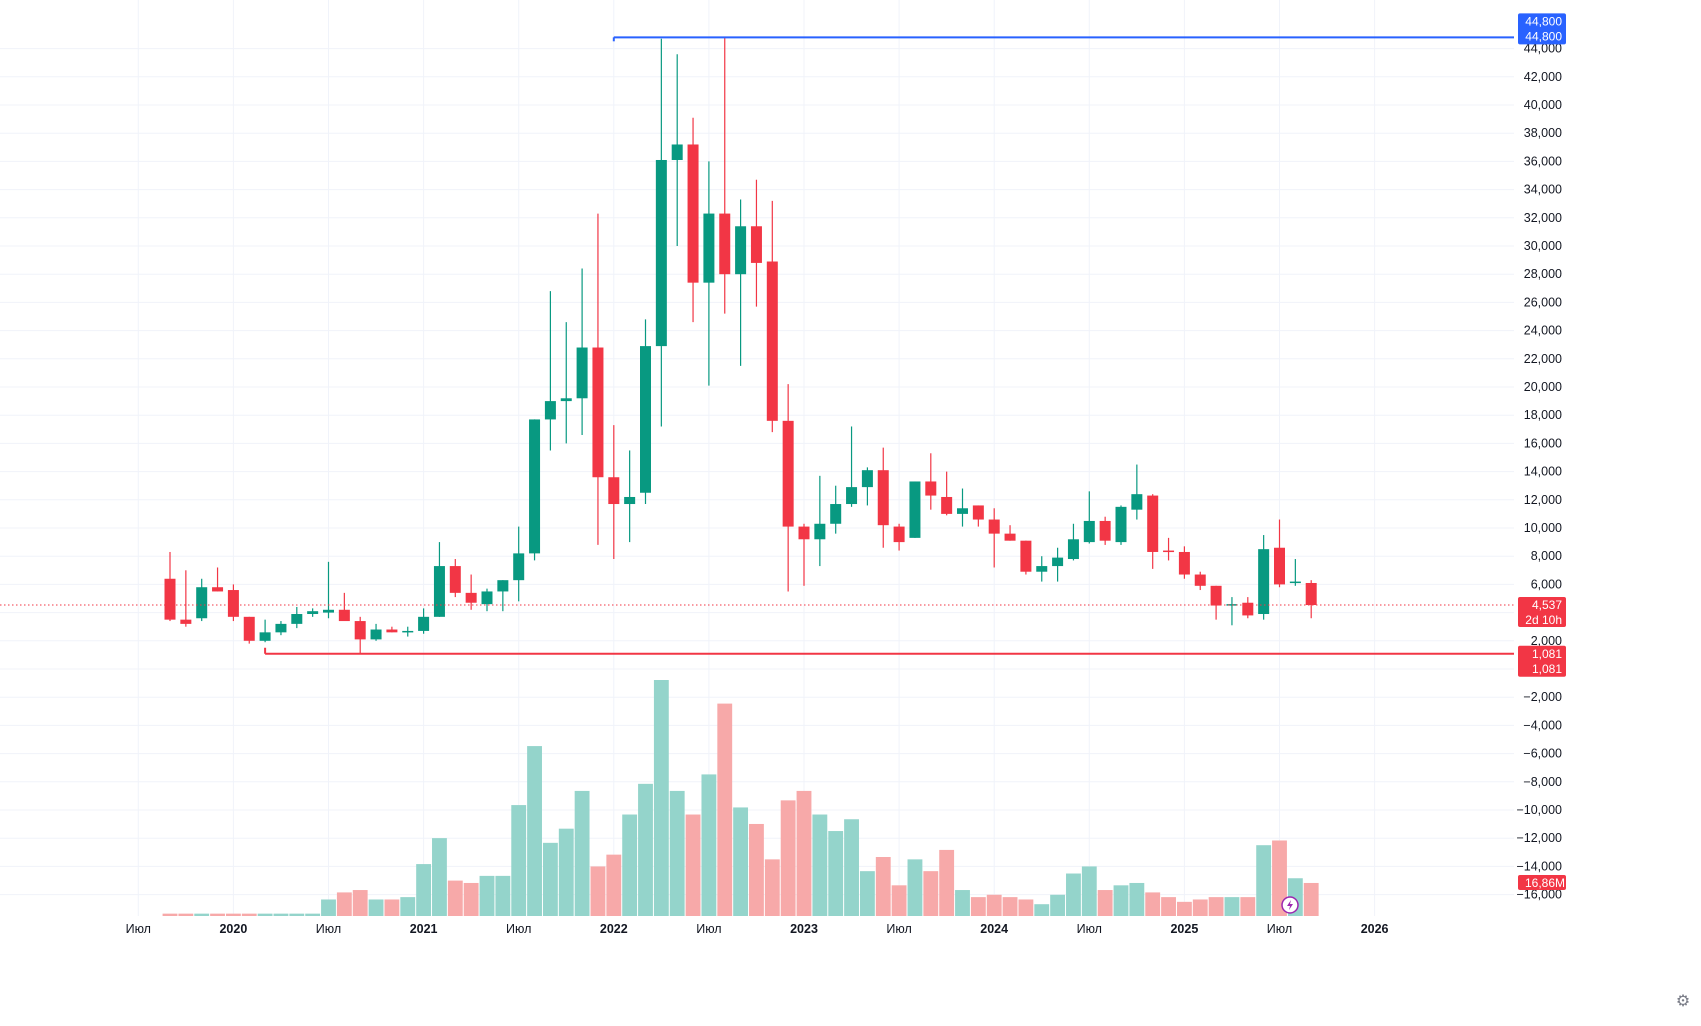 The width and height of the screenshot is (1701, 1026). I want to click on price-tick-label: 18,000, so click(1543, 415).